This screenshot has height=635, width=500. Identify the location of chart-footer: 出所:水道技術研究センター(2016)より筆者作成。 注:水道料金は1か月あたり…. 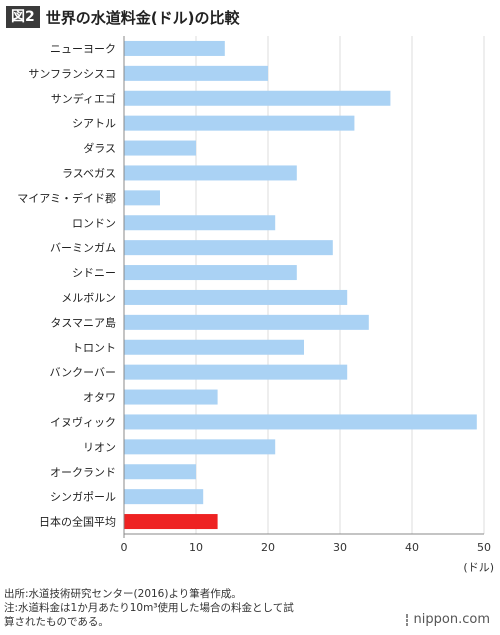
(149, 608).